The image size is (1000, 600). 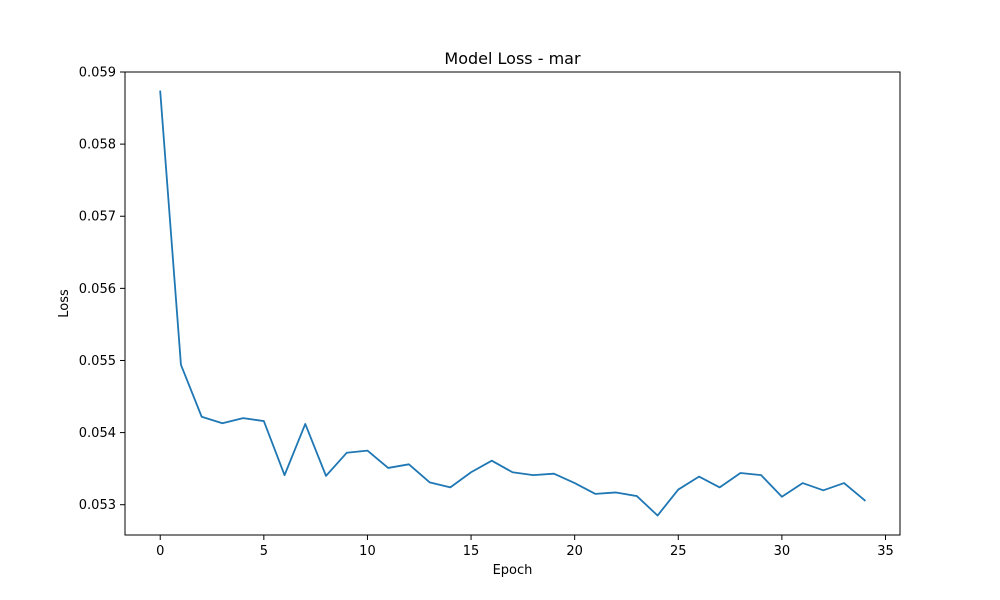 I want to click on y-tick-label: 0.058, so click(x=97, y=145).